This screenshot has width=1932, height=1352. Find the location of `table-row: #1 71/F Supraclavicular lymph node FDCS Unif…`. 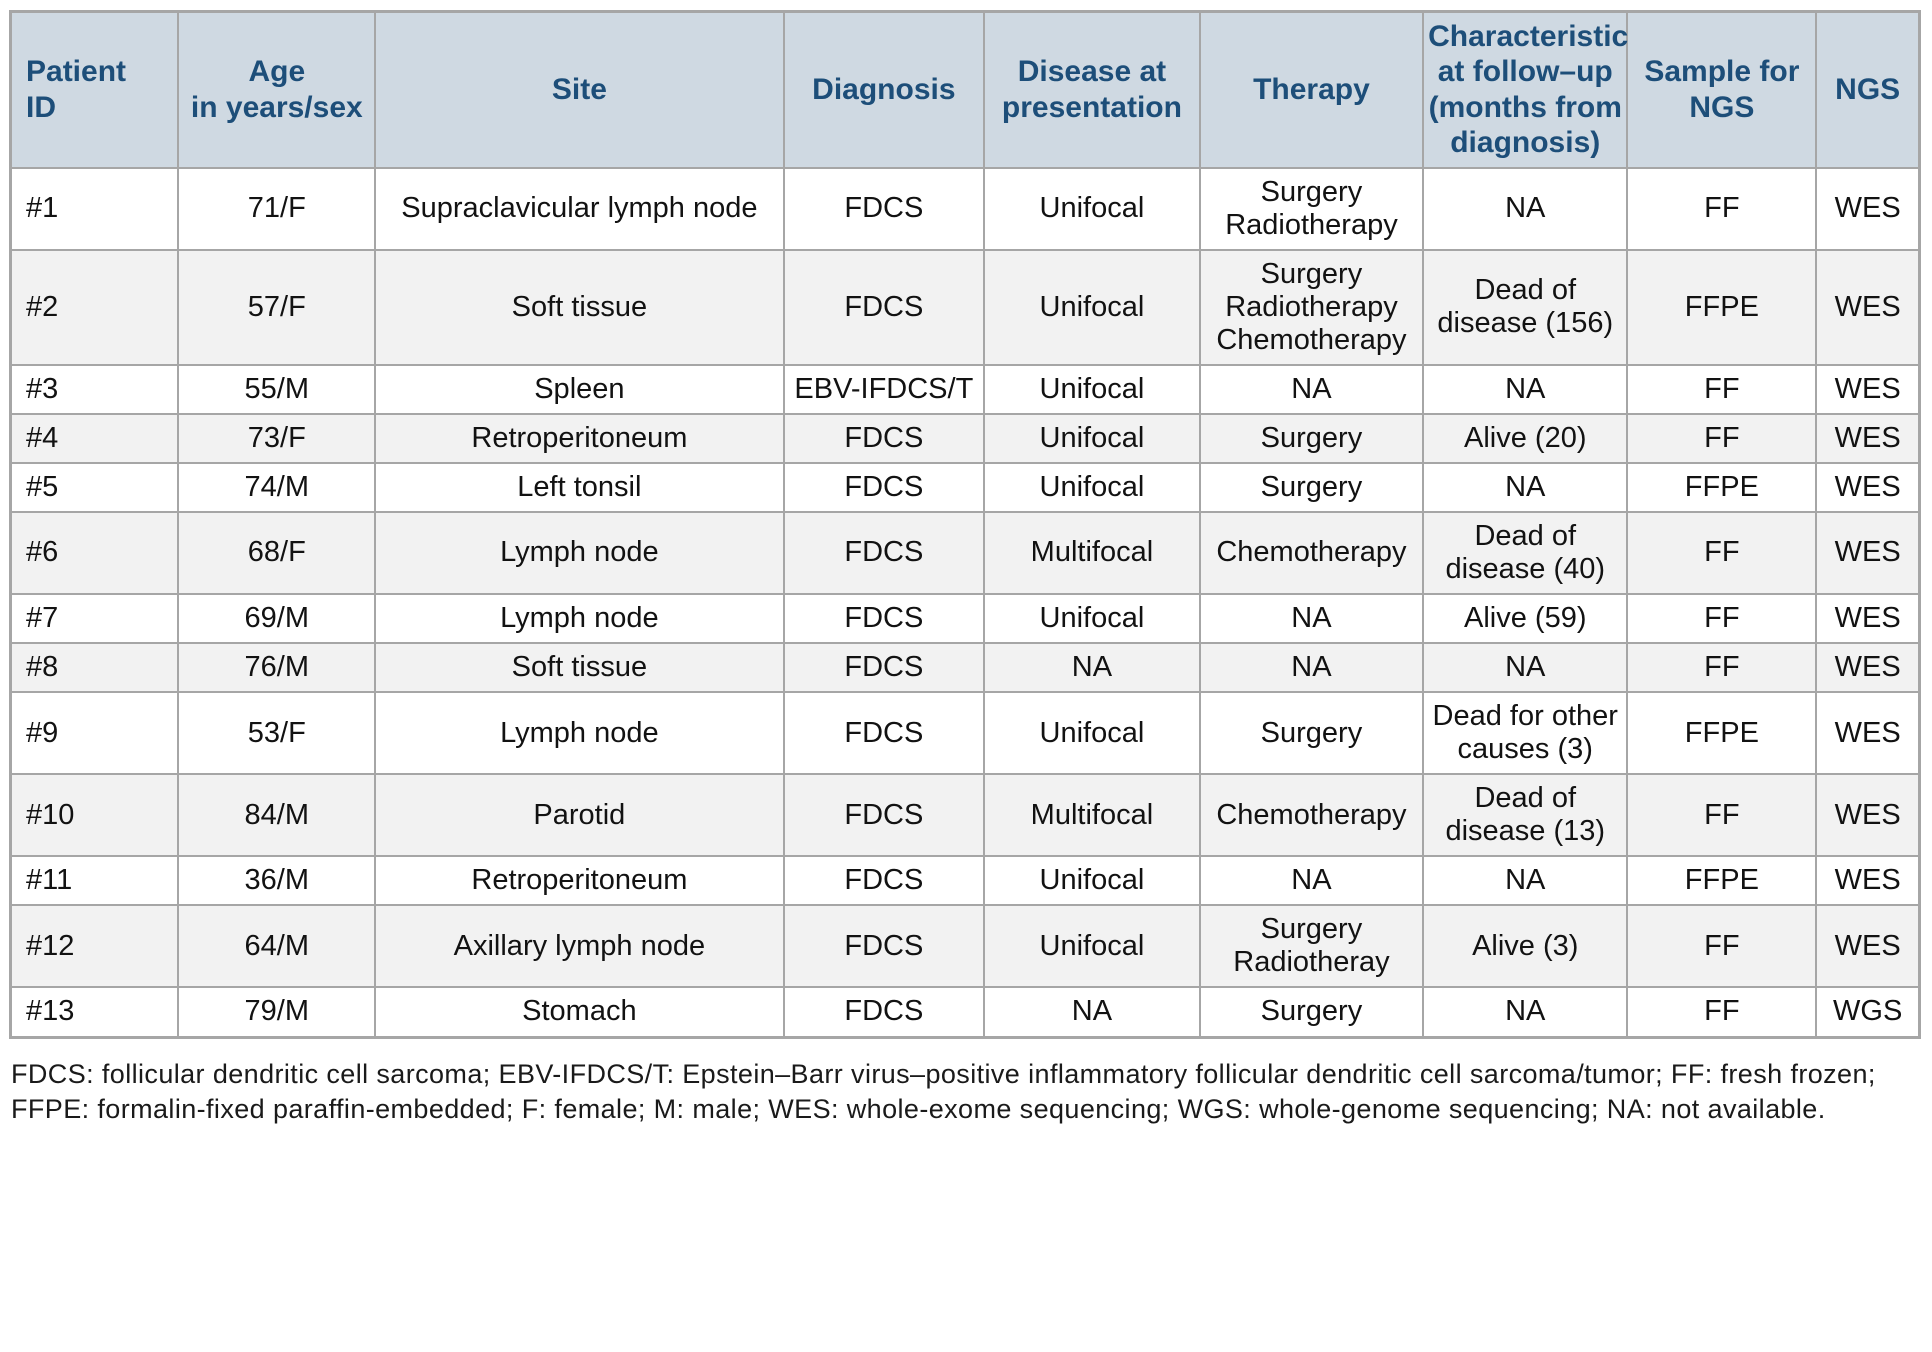

table-row: #1 71/F Supraclavicular lymph node FDCS Unif… is located at coordinates (965, 208).